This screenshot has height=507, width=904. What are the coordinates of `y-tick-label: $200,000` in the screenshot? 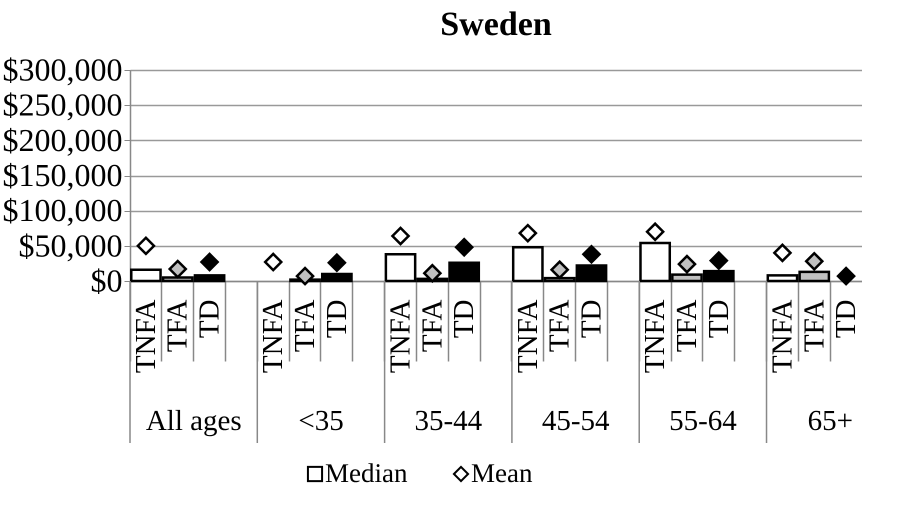 It's located at (62, 140).